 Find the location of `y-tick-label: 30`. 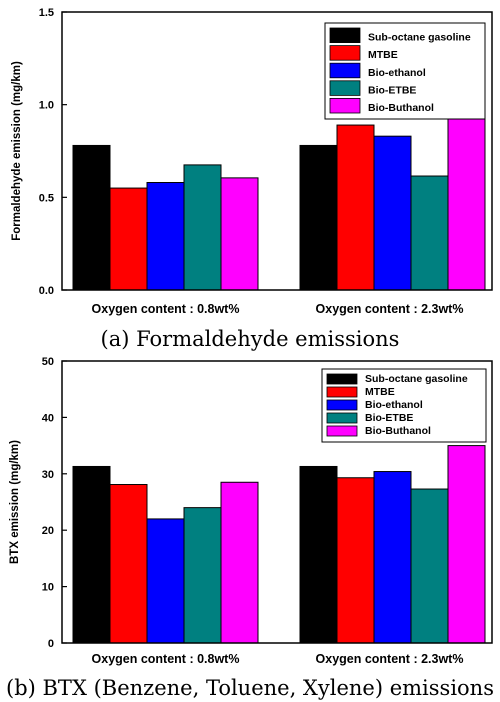

y-tick-label: 30 is located at coordinates (48, 475).